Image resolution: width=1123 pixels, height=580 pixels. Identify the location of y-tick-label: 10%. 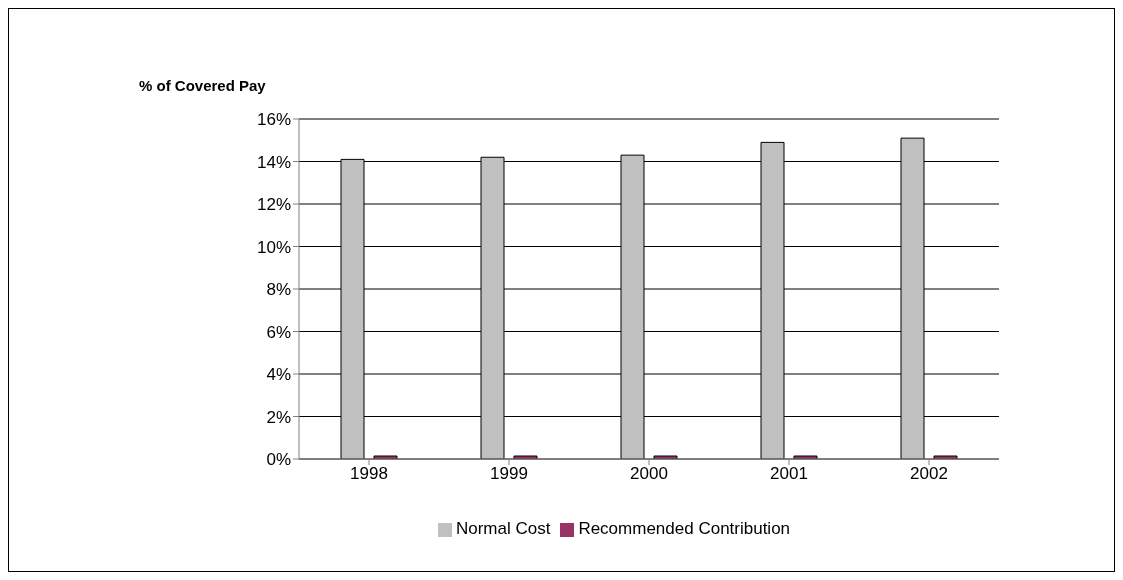
(273, 247).